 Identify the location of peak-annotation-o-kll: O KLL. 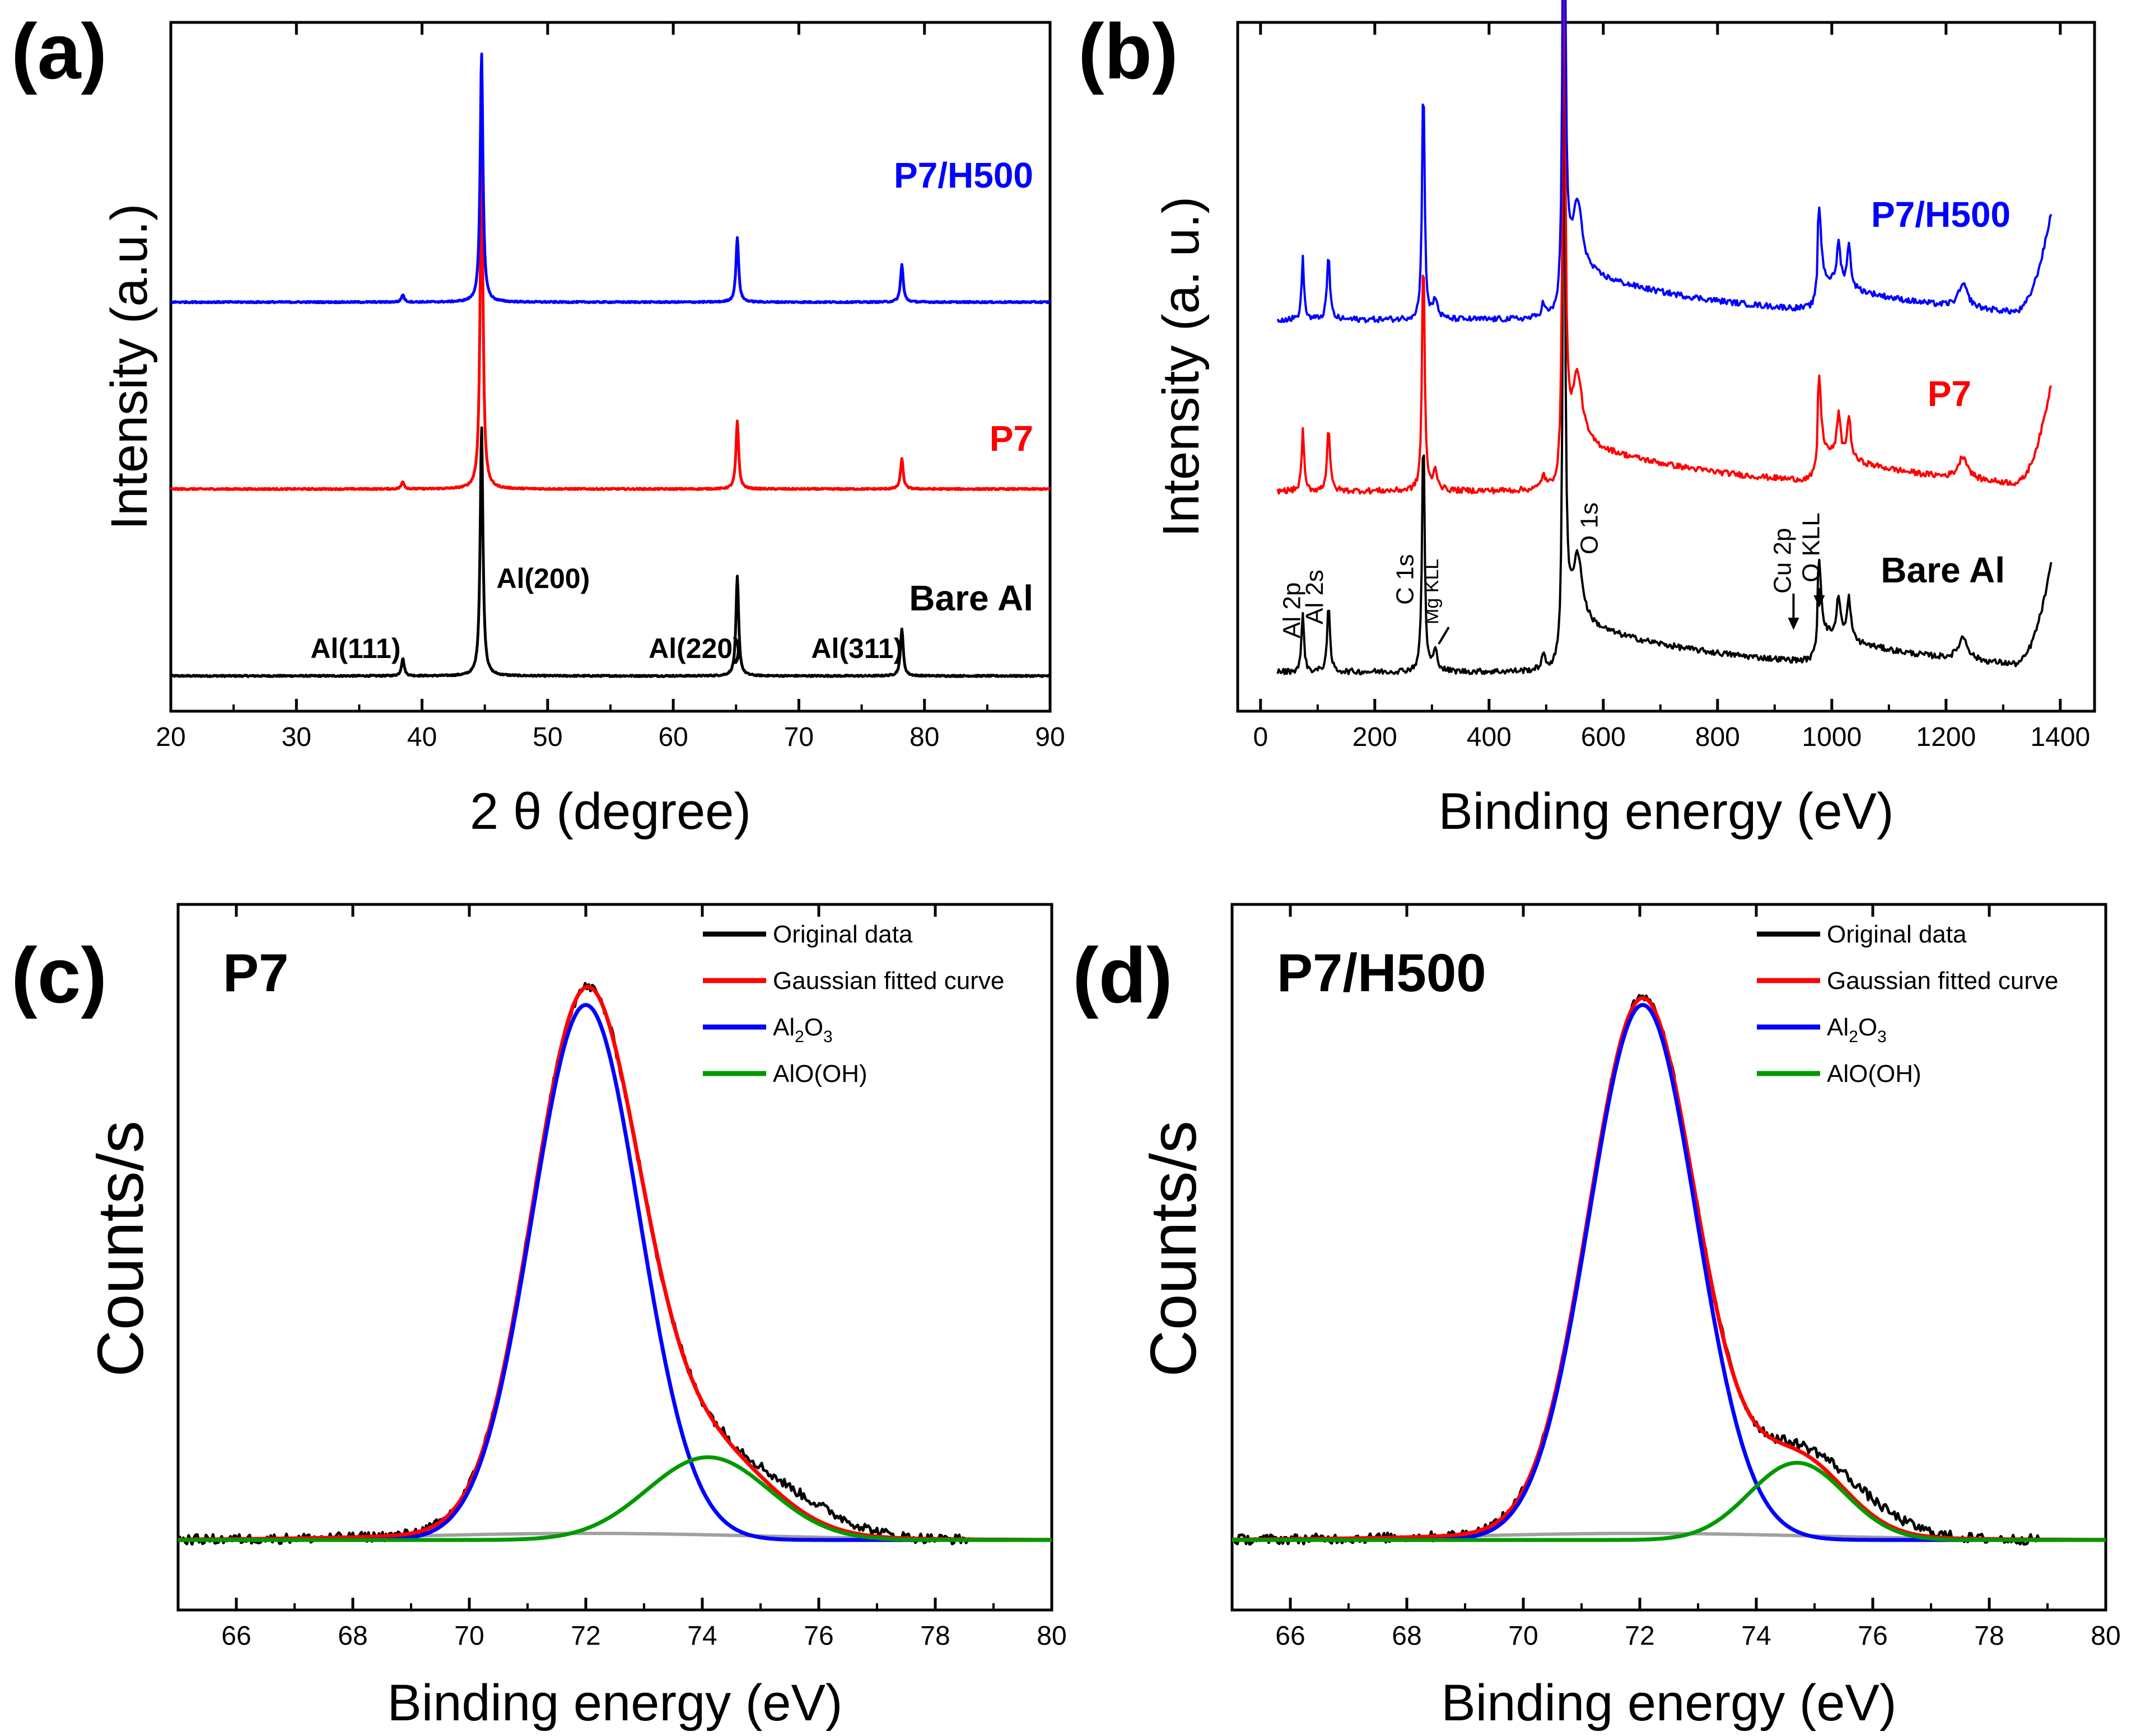
(1811, 547).